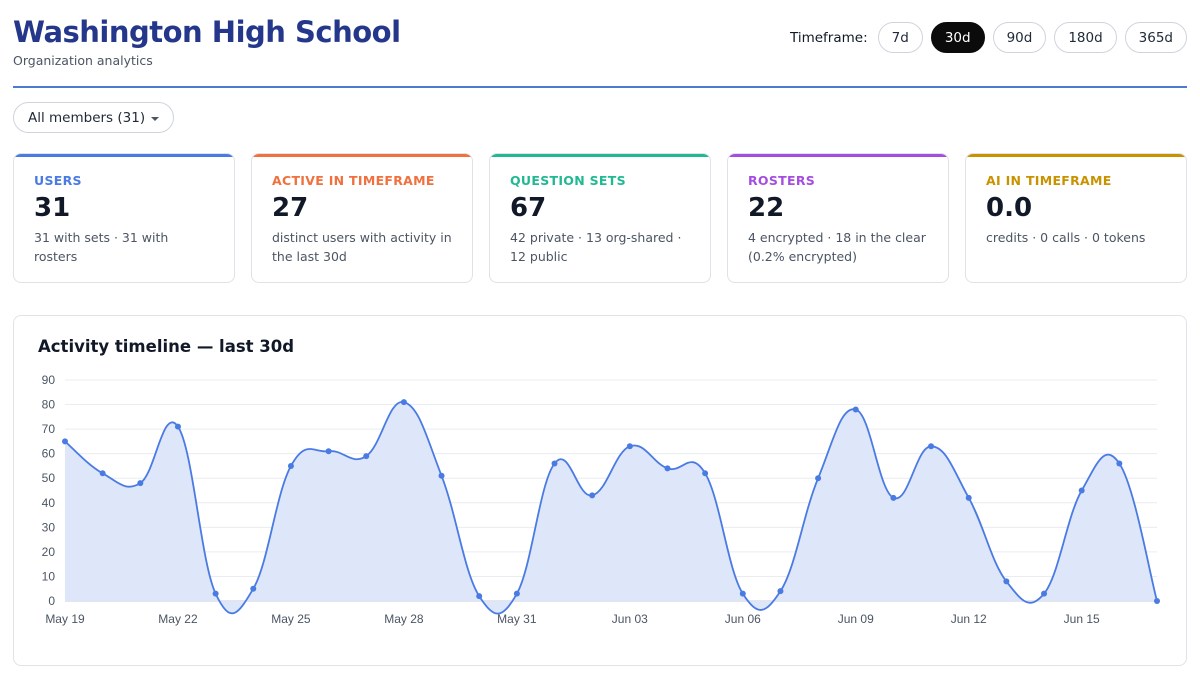 This screenshot has width=1200, height=676. Describe the element at coordinates (856, 619) in the screenshot. I see `x-tick-label: Jun 09` at that location.